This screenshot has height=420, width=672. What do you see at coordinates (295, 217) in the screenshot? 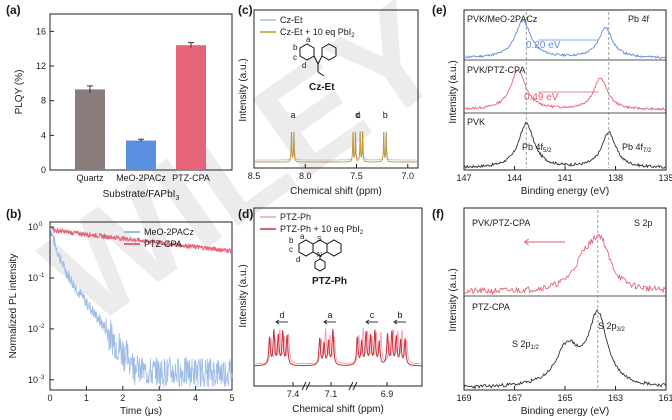
I see `legend-d-label-ptzph: PTZ-Ph` at bounding box center [295, 217].